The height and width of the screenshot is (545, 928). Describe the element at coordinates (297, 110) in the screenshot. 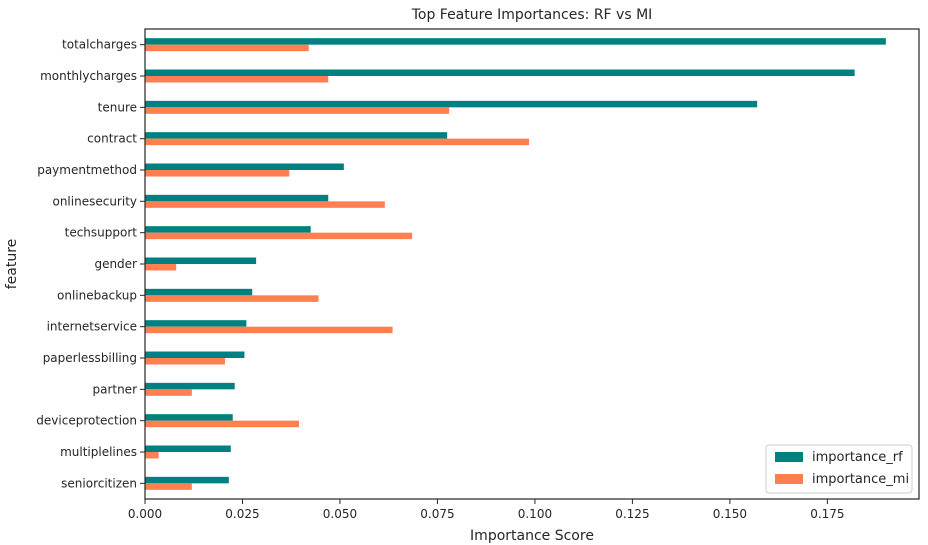

I see `bar-tenure-mi` at that location.